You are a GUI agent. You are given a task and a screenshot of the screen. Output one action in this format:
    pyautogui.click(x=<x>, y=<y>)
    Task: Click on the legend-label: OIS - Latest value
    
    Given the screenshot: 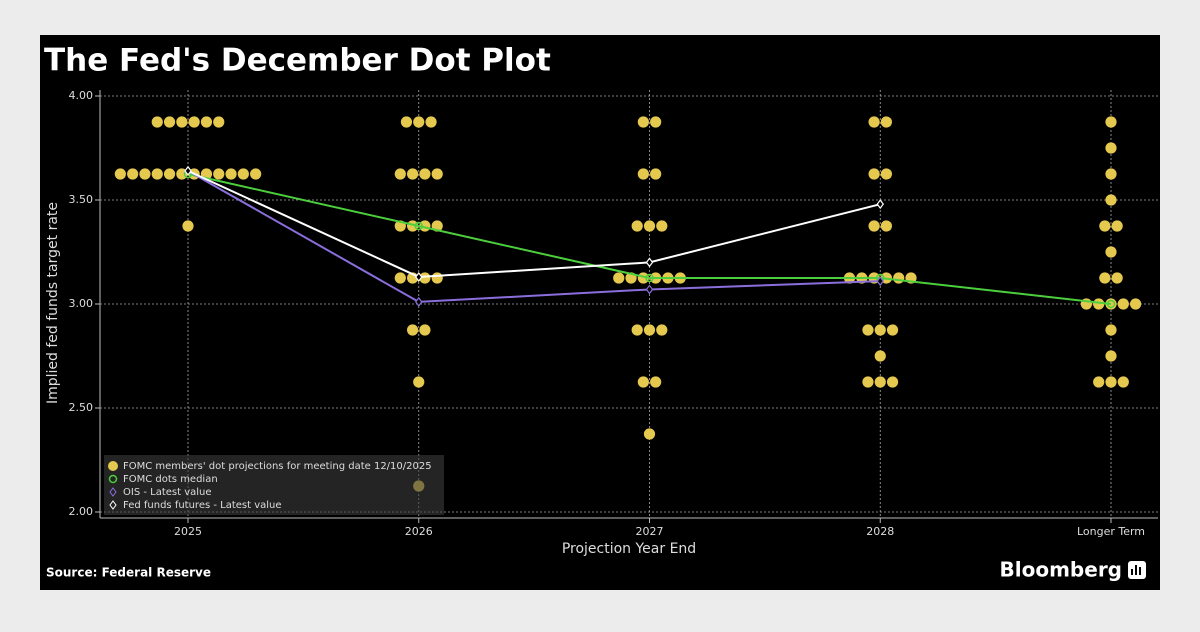 What is the action you would take?
    pyautogui.click(x=167, y=492)
    